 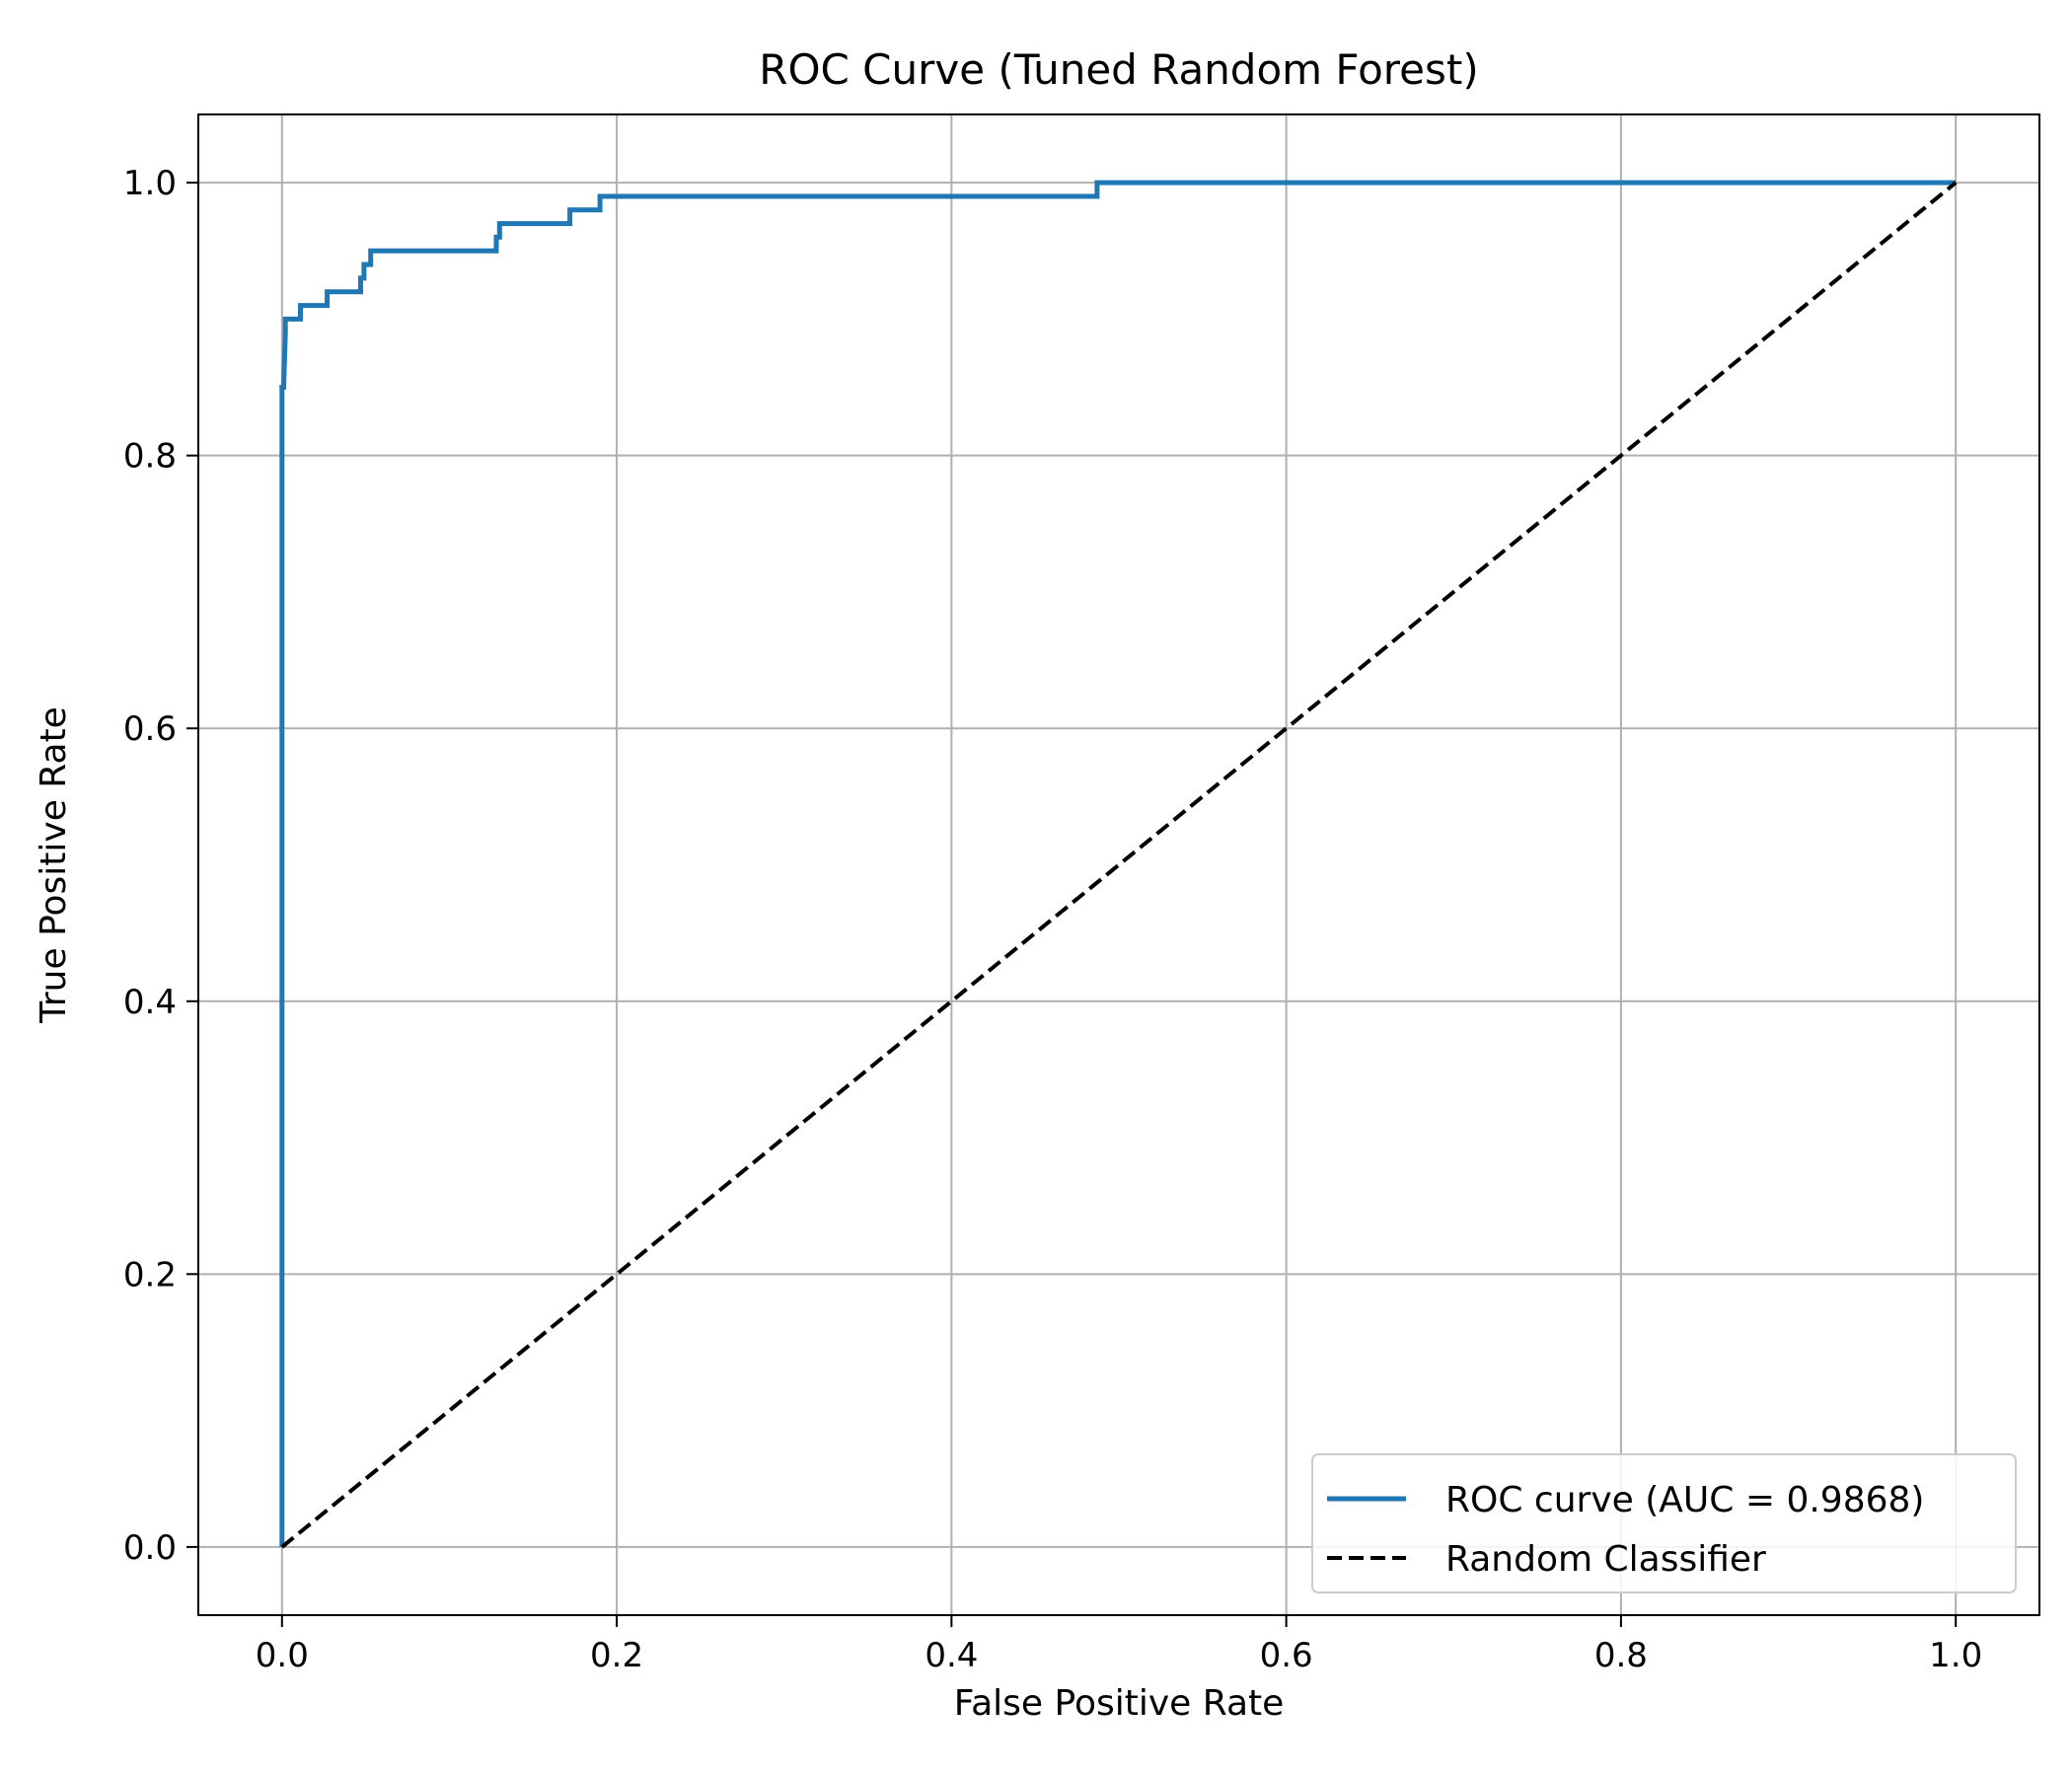 What do you see at coordinates (1119, 69) in the screenshot?
I see `chart-title: ROC Curve (Tuned Random Forest)` at bounding box center [1119, 69].